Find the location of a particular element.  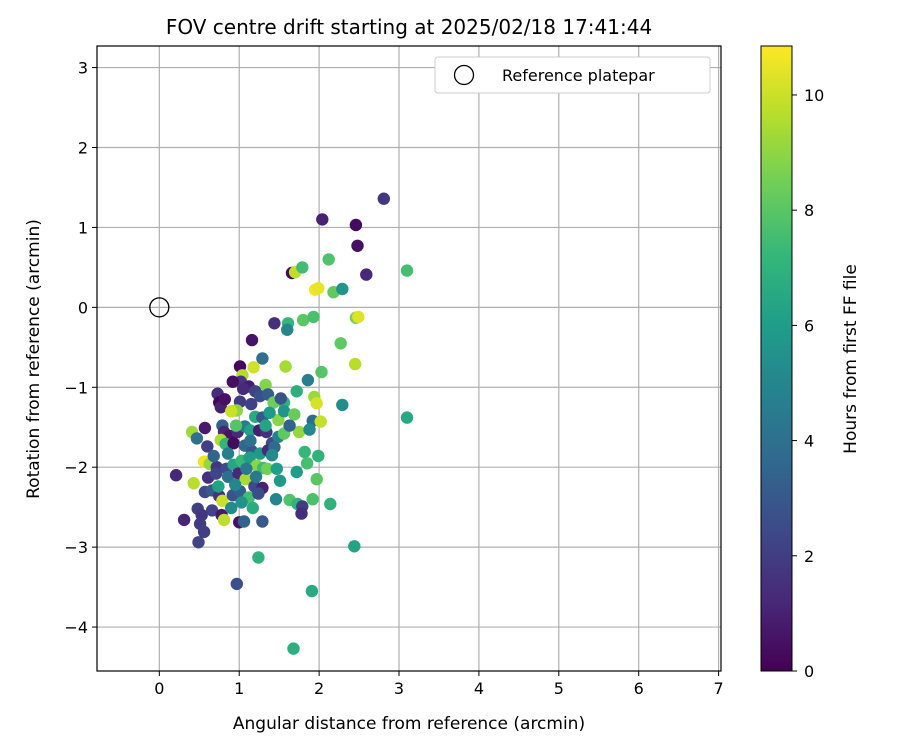

x-tick-label: 3 is located at coordinates (399, 688).